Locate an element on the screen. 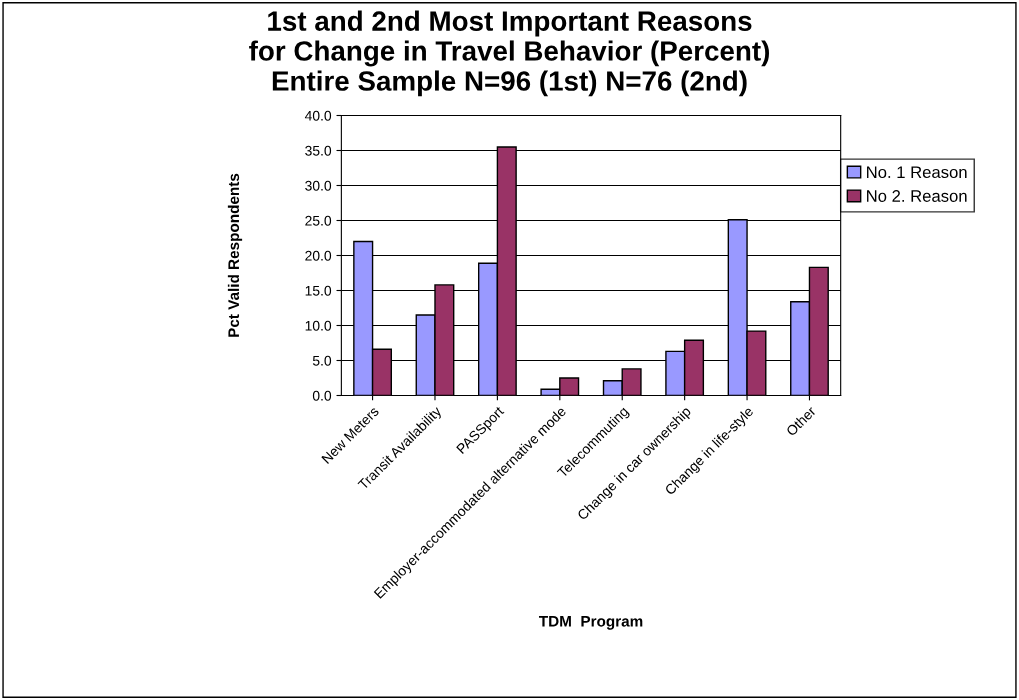  y-tick-label: 0.0 is located at coordinates (322, 395).